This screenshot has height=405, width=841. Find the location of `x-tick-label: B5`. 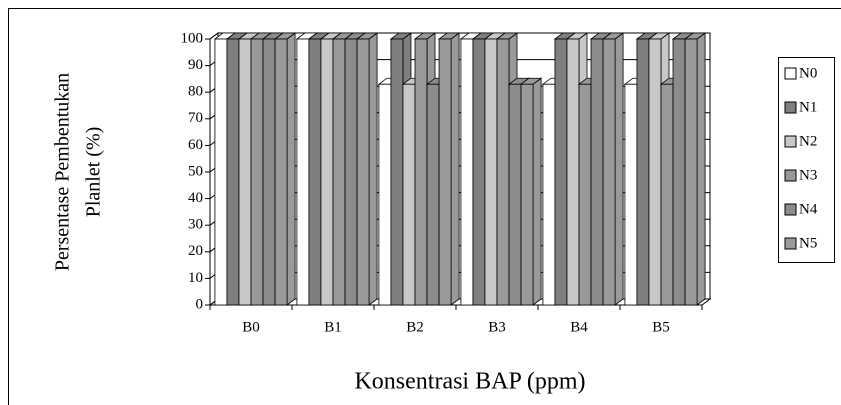

x-tick-label: B5 is located at coordinates (661, 327).